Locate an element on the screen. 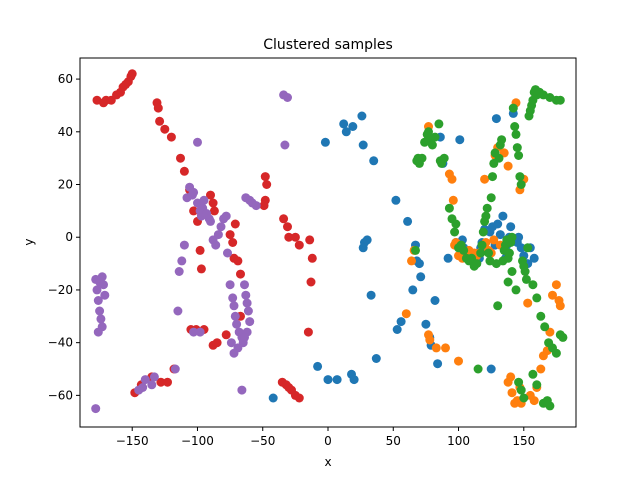 Image resolution: width=640 pixels, height=484 pixels. x-tick-label: −100 is located at coordinates (197, 441).